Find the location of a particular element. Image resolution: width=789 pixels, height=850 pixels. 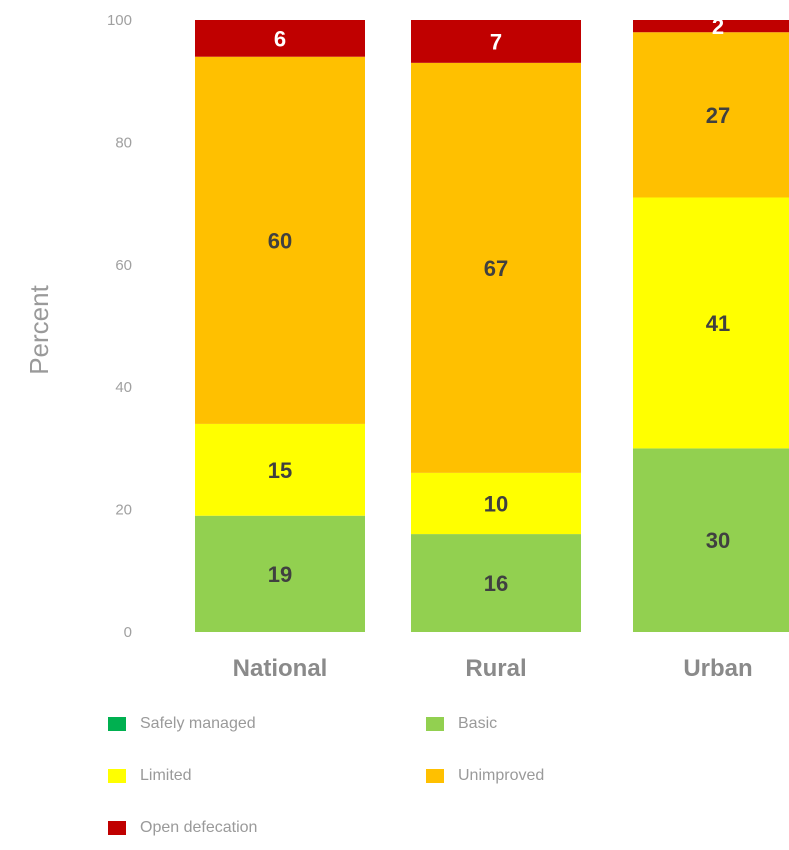

legend-label: Limited is located at coordinates (166, 775).